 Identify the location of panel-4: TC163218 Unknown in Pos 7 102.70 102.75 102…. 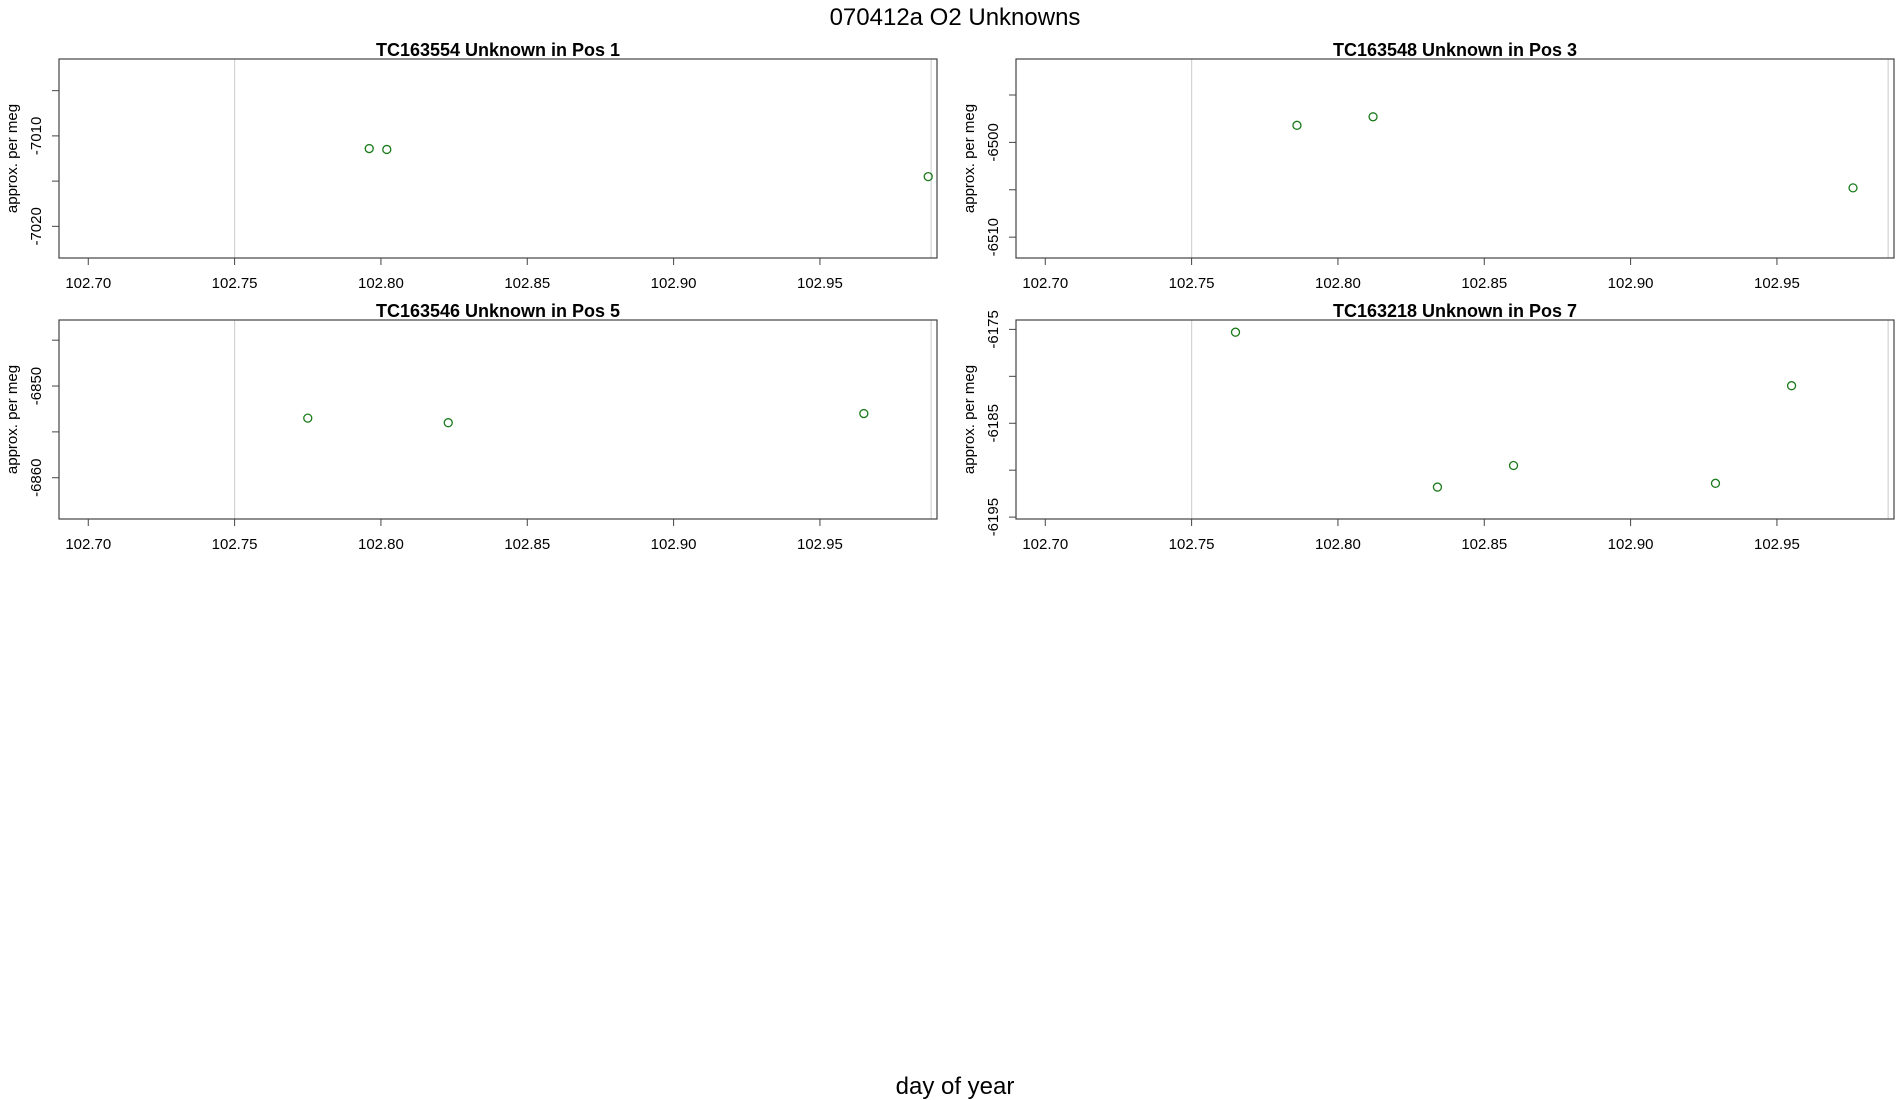
(1428, 427).